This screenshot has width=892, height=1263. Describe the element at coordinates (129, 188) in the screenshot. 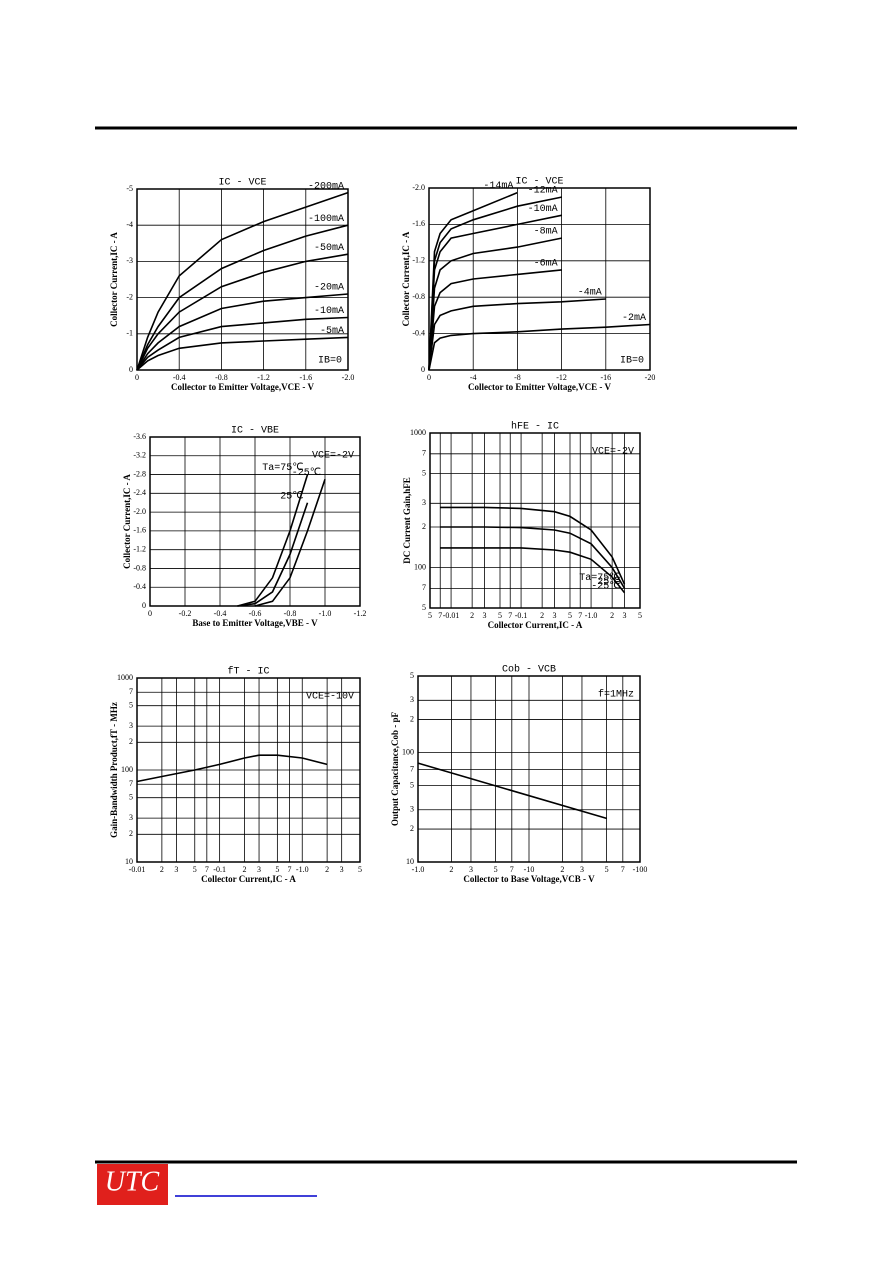

I see `y-tick-label: -5` at that location.